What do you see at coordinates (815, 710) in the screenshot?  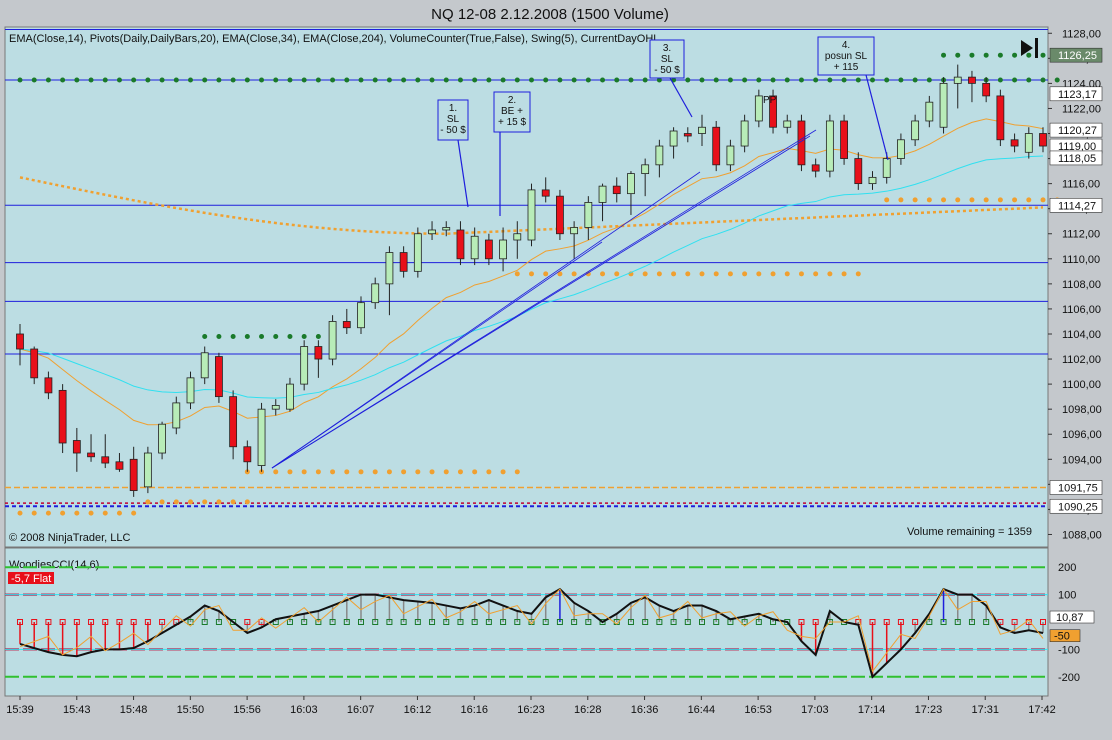 I see `x-tick-label: 17:03` at bounding box center [815, 710].